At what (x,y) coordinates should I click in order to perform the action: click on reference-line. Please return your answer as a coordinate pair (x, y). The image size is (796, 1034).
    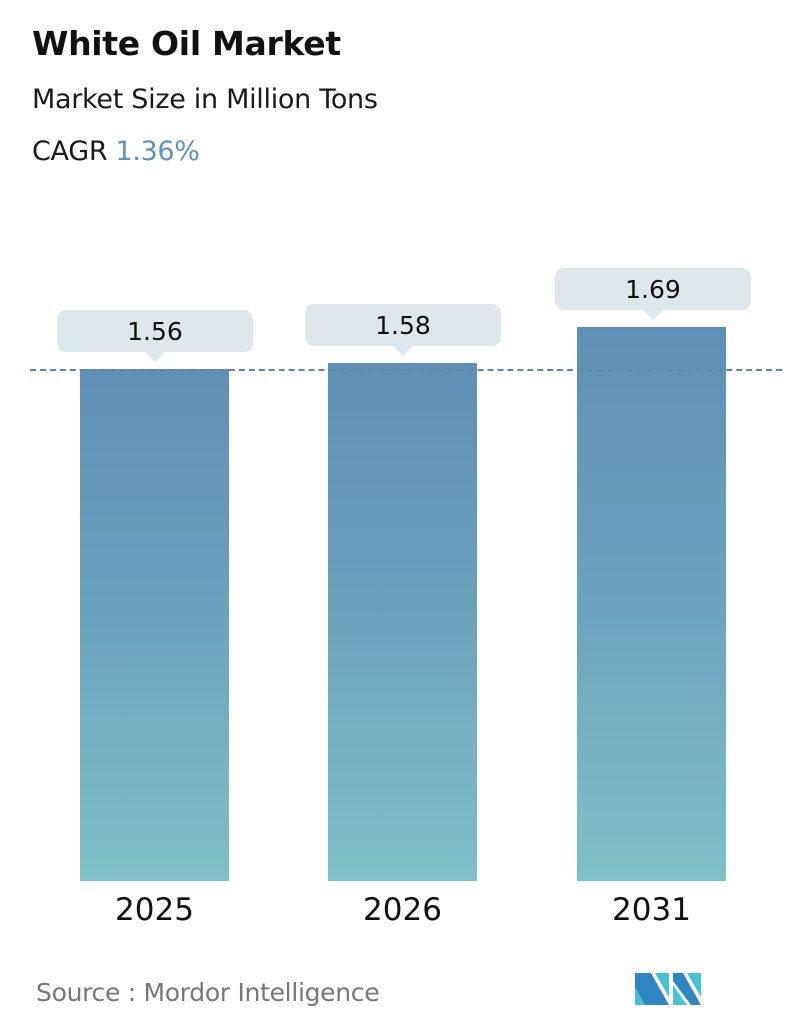
    Looking at the image, I should click on (406, 370).